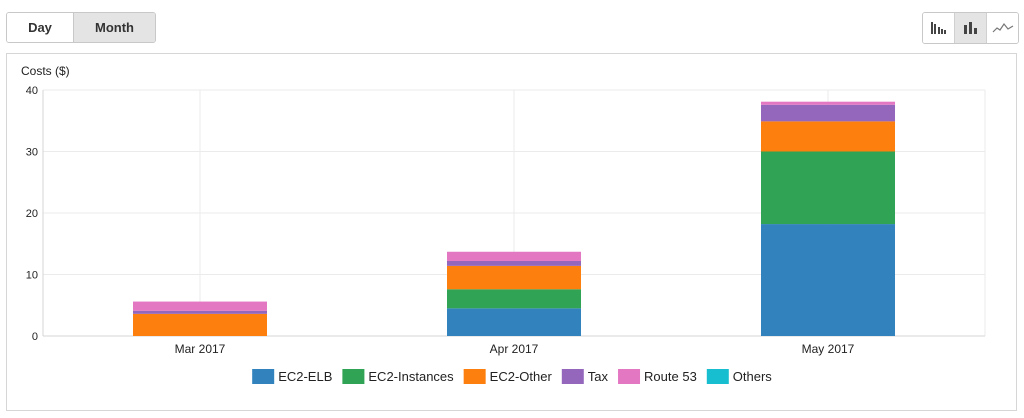 This screenshot has height=418, width=1024. I want to click on grouped-bar-button, so click(938, 28).